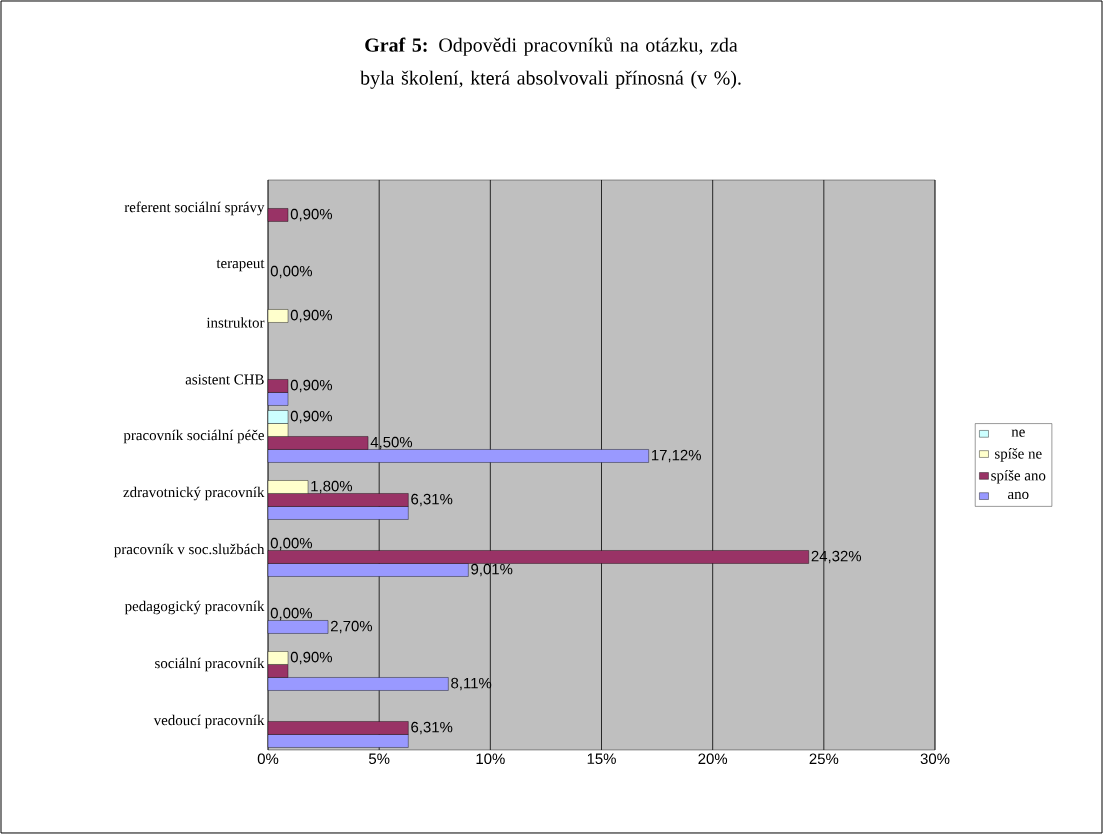  What do you see at coordinates (193, 436) in the screenshot?
I see `y-tick-label: pracovník sociální péče` at bounding box center [193, 436].